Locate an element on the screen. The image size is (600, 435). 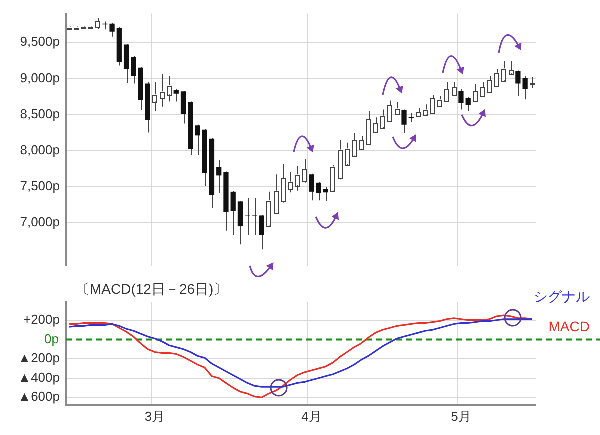
y-tick-label: 9,000p is located at coordinates (40, 78).